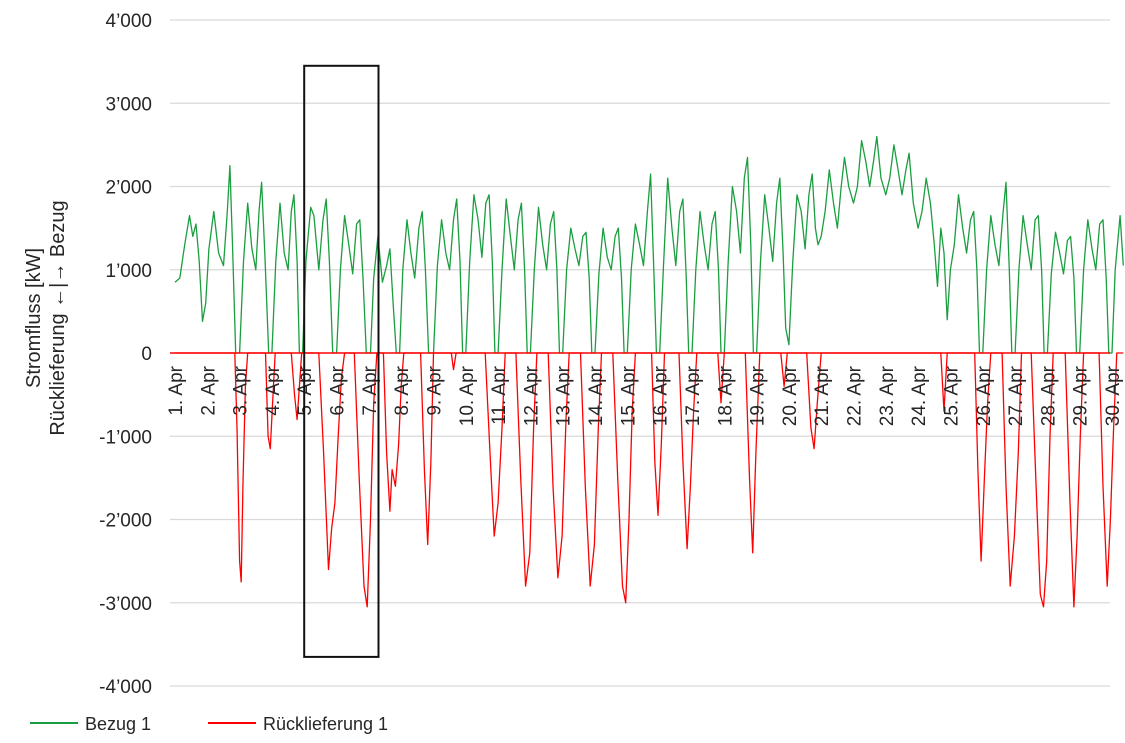 The width and height of the screenshot is (1125, 743). Describe the element at coordinates (564, 395) in the screenshot. I see `x-tick-label: 13. Apr` at that location.